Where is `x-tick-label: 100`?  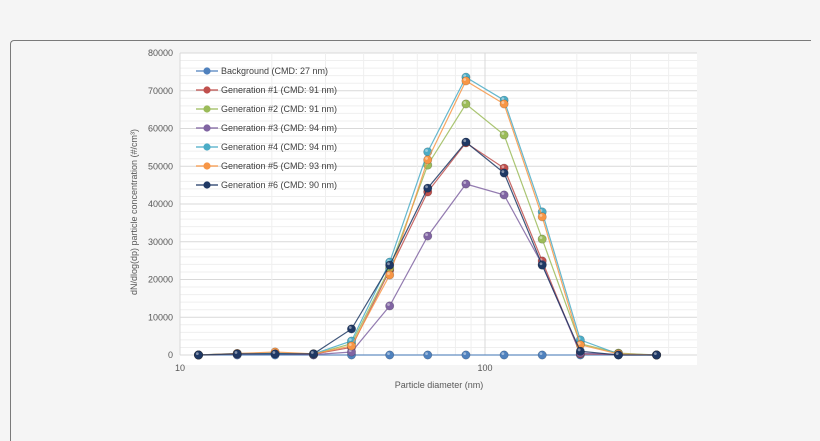 x-tick-label: 100 is located at coordinates (484, 368).